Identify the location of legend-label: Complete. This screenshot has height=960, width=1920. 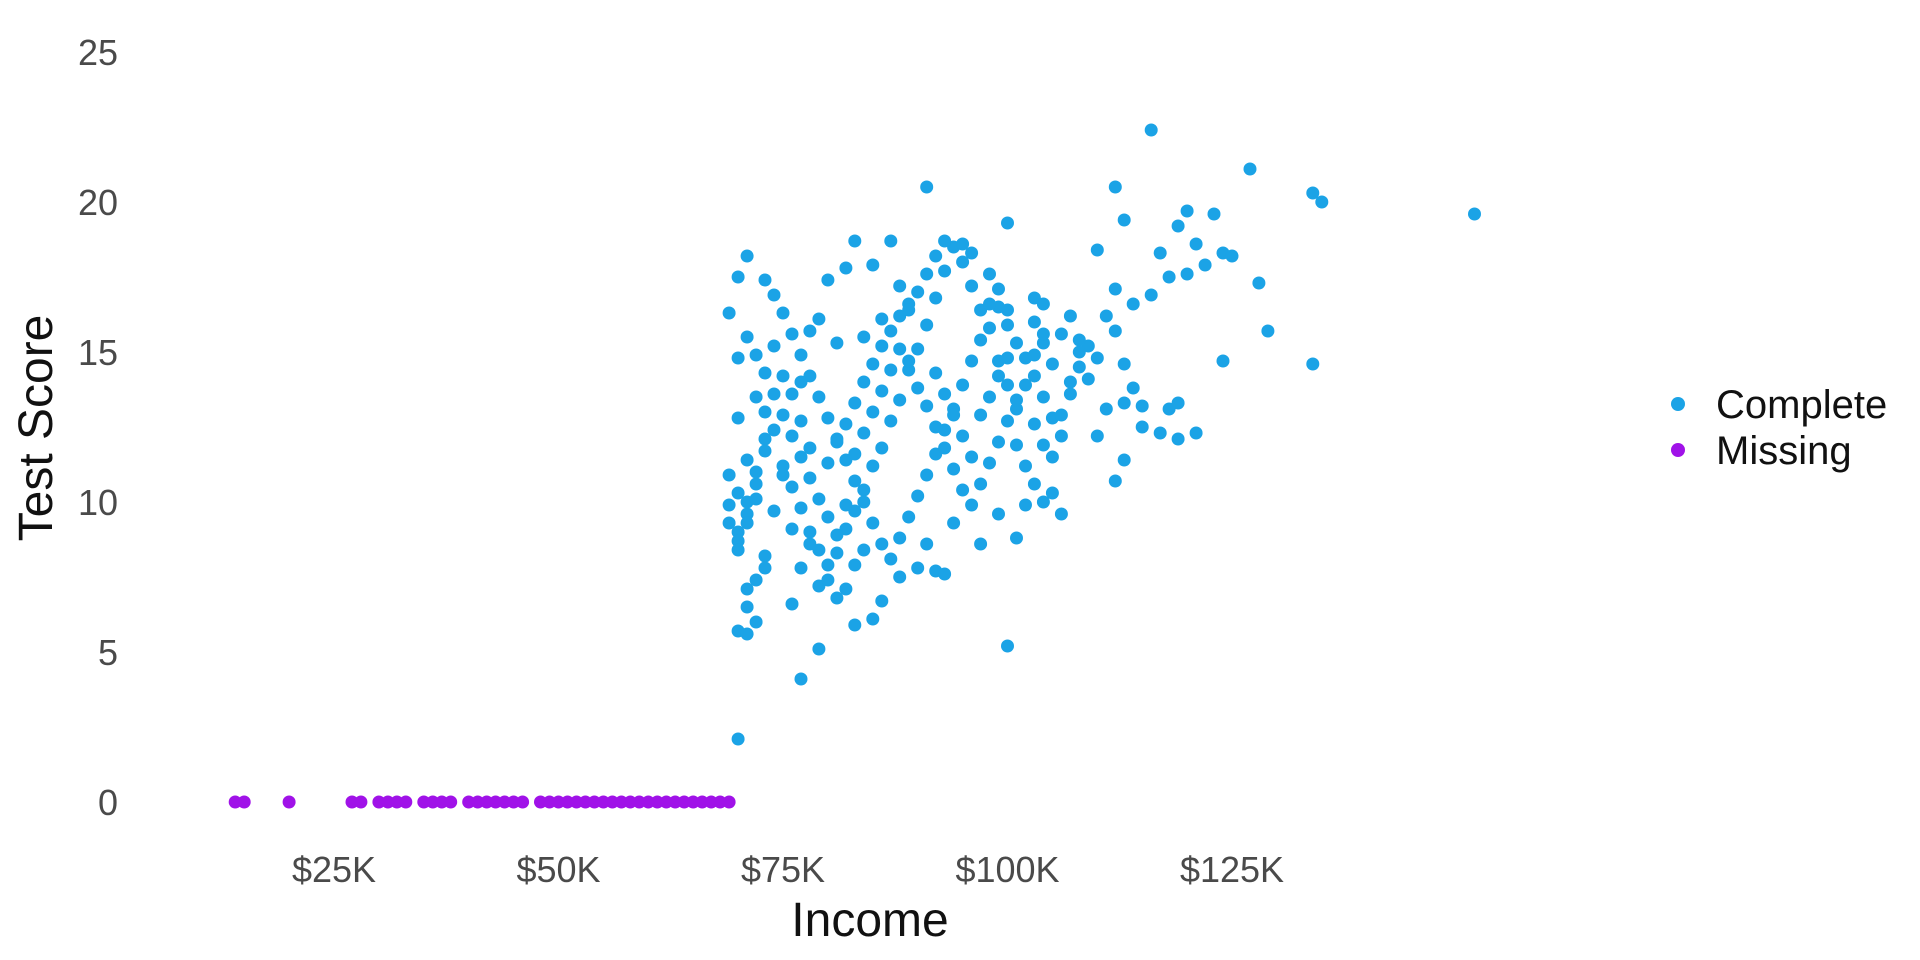
(1801, 405).